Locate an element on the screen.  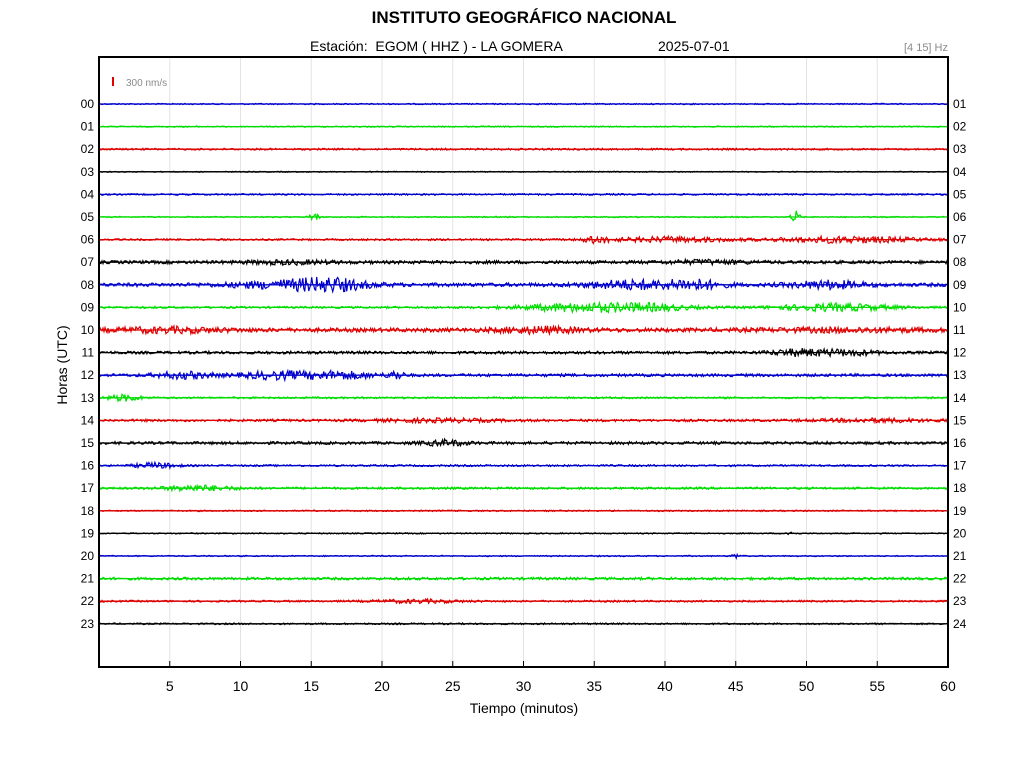
hour-label-left: 01 is located at coordinates (88, 127).